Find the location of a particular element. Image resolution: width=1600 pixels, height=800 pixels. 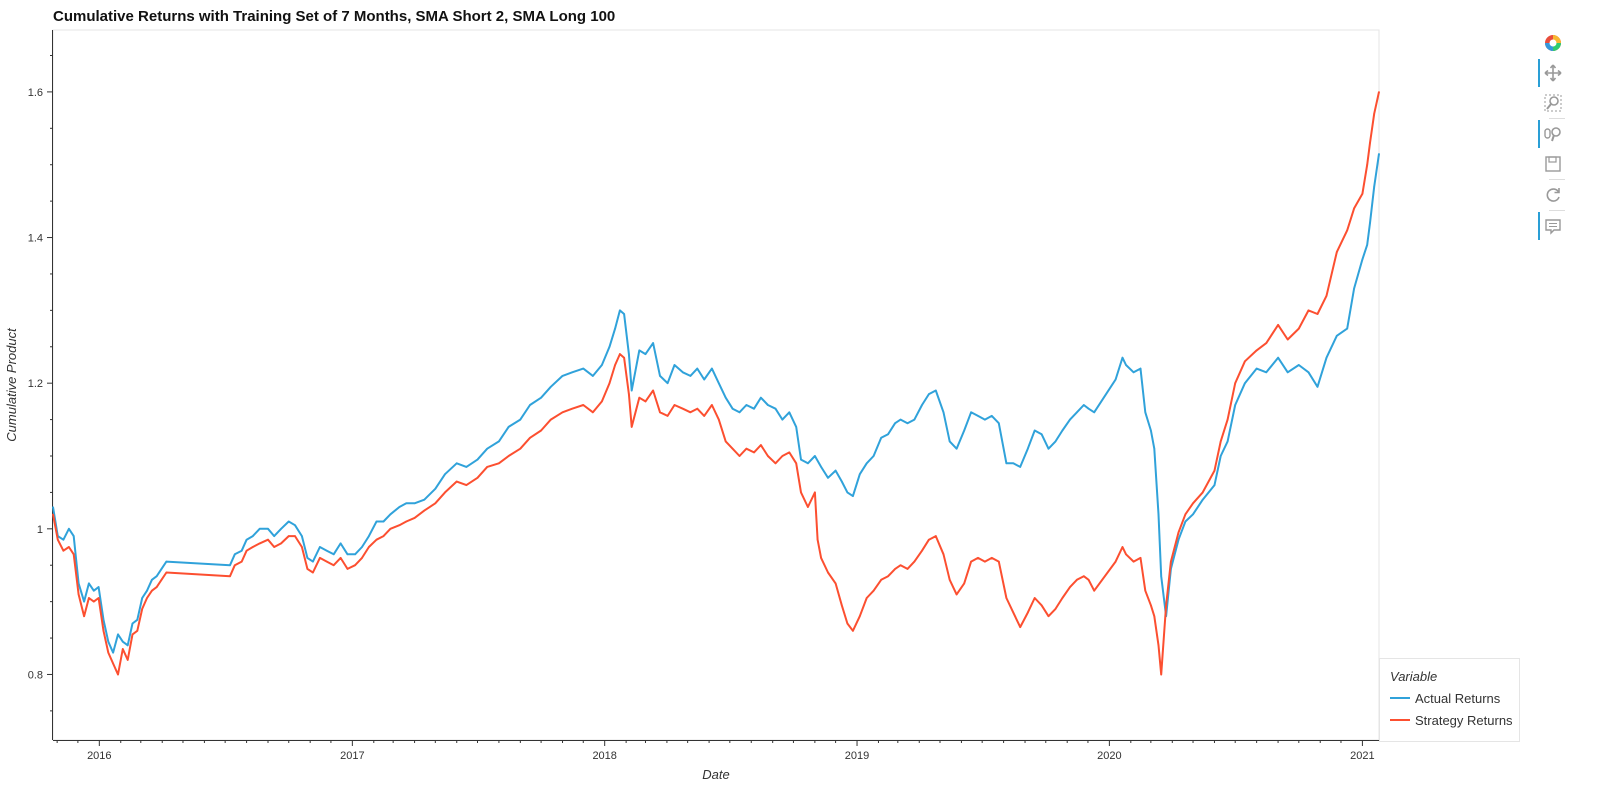

reset-tool is located at coordinates (1553, 195).